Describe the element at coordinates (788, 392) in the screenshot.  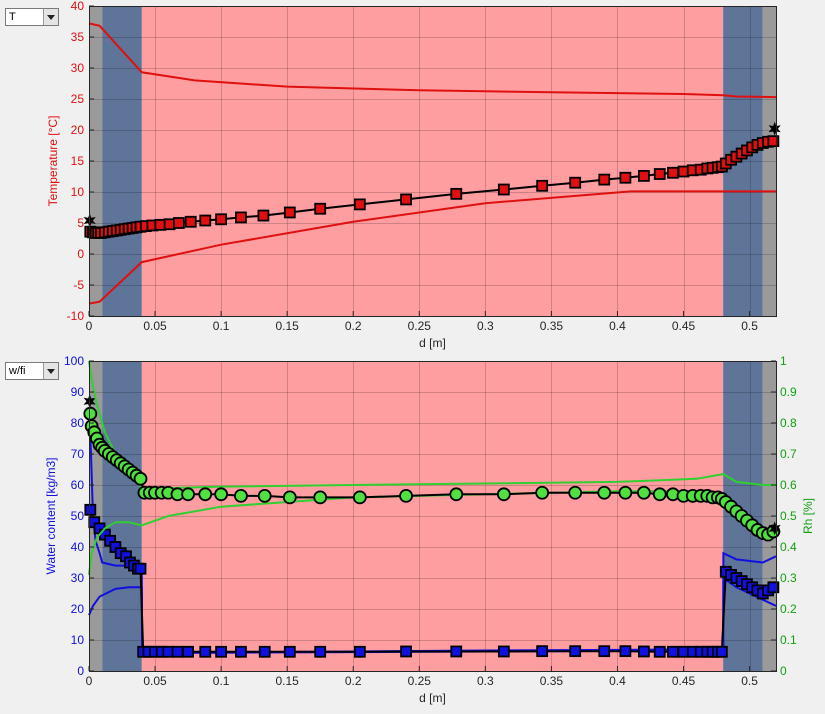
I see `y2-tick-label: 0.9` at that location.